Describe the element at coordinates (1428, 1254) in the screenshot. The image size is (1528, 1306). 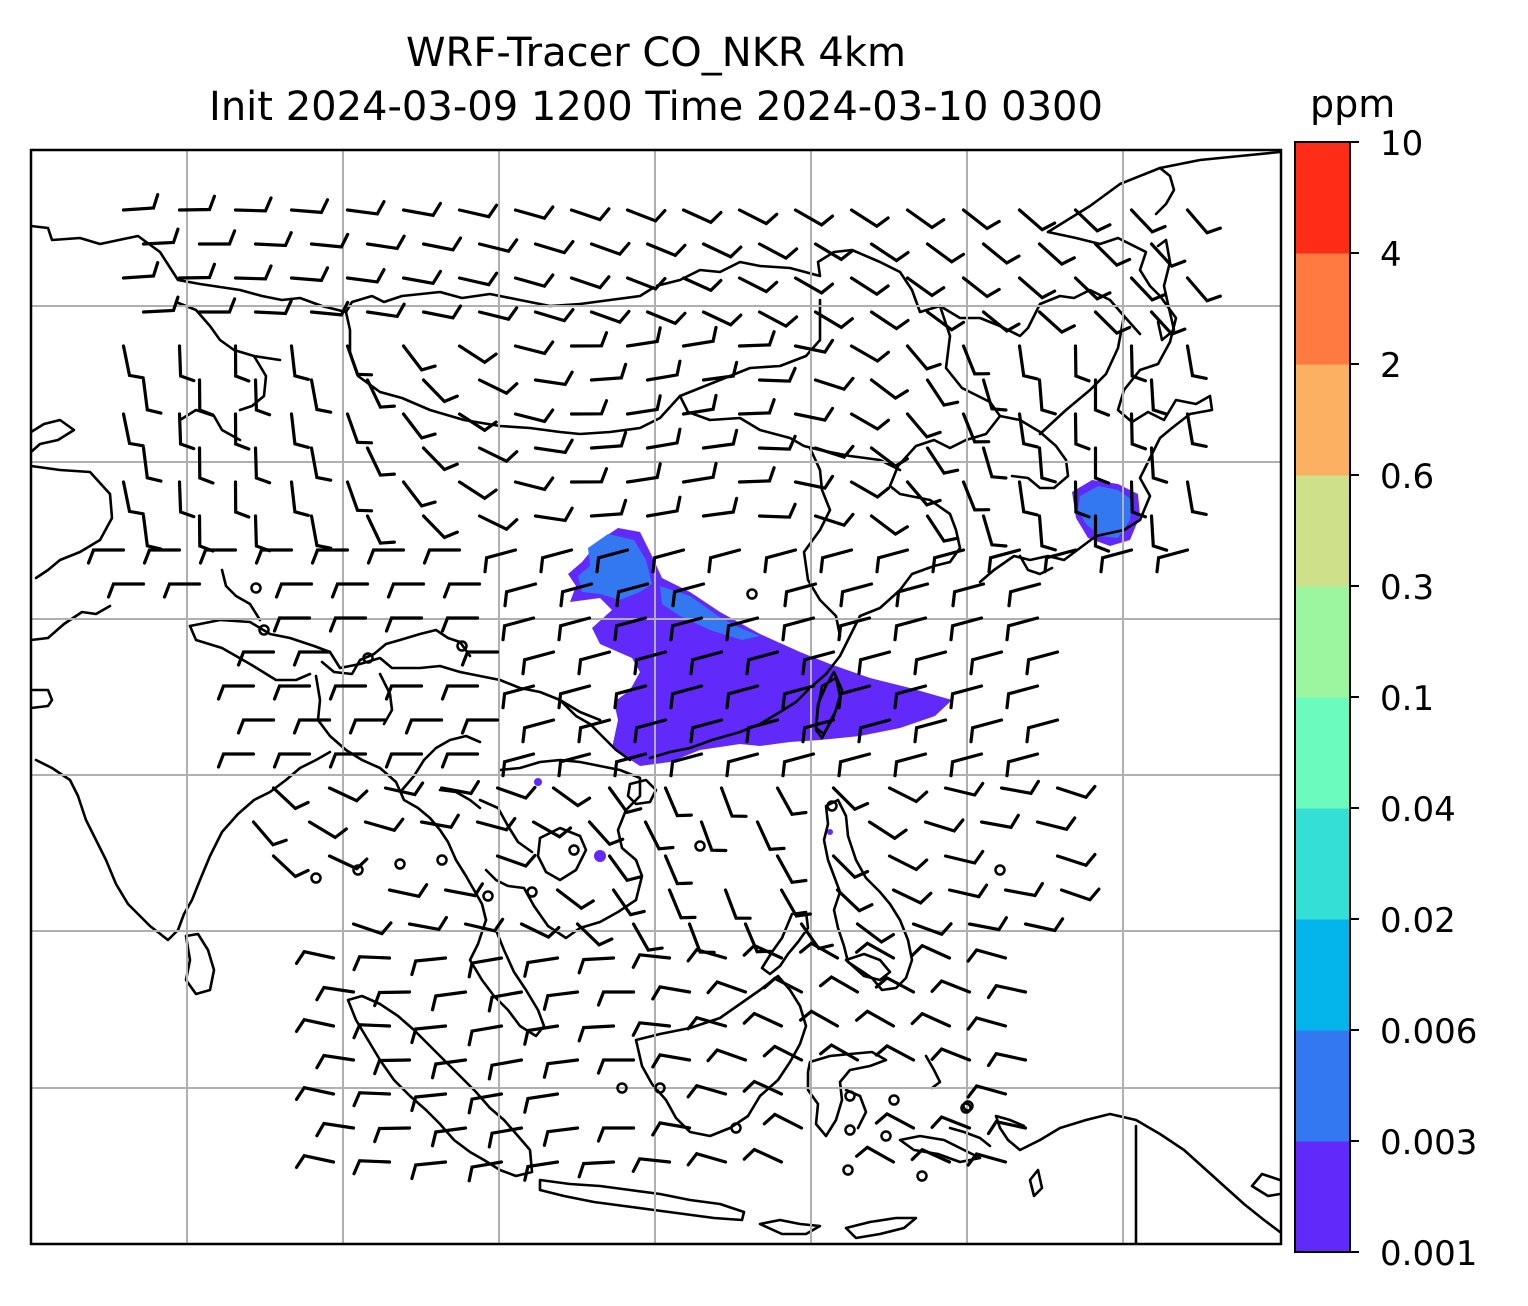
I see `colorbar-tick-label: 0.001` at that location.